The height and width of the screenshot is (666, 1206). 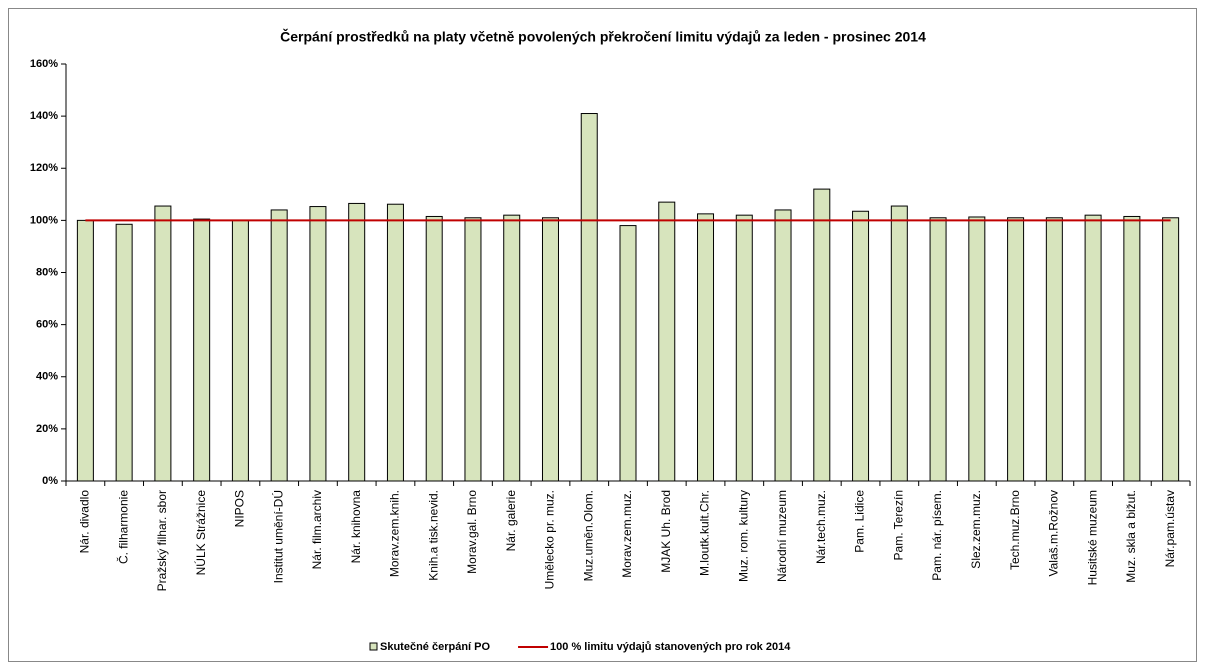 I want to click on x-tick-label: Nár. galerie, so click(x=511, y=521).